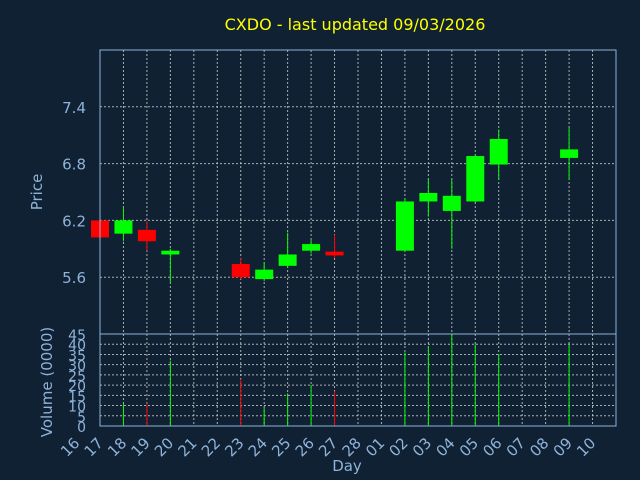 This screenshot has height=480, width=640. What do you see at coordinates (281, 447) in the screenshot?
I see `x-tick-label: 25` at bounding box center [281, 447].